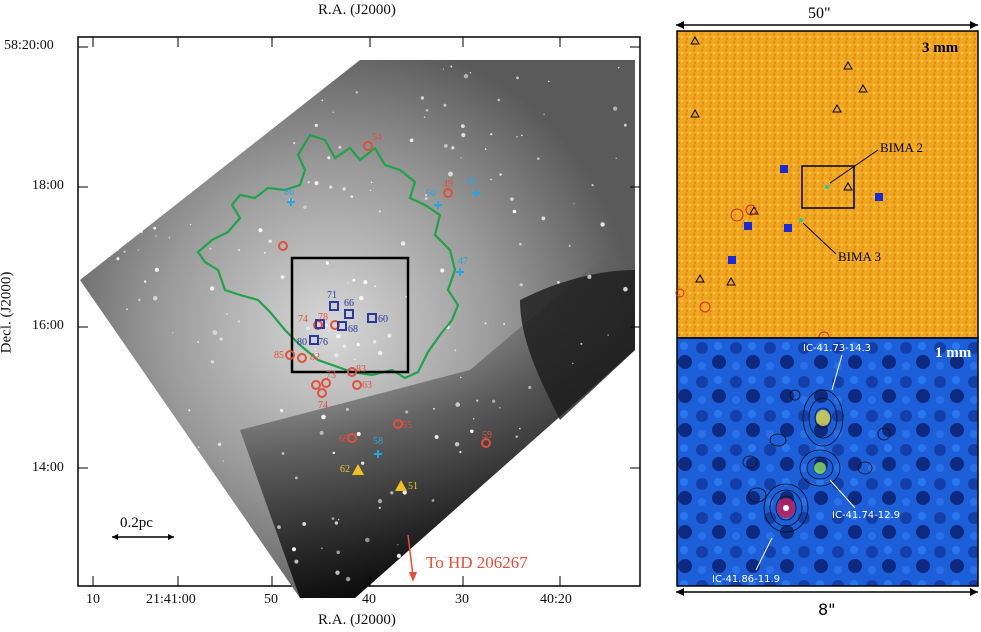 This screenshot has height=632, width=981. Describe the element at coordinates (746, 579) in the screenshot. I see `annotation-ic-41-86: IC-41.86-11.9` at that location.